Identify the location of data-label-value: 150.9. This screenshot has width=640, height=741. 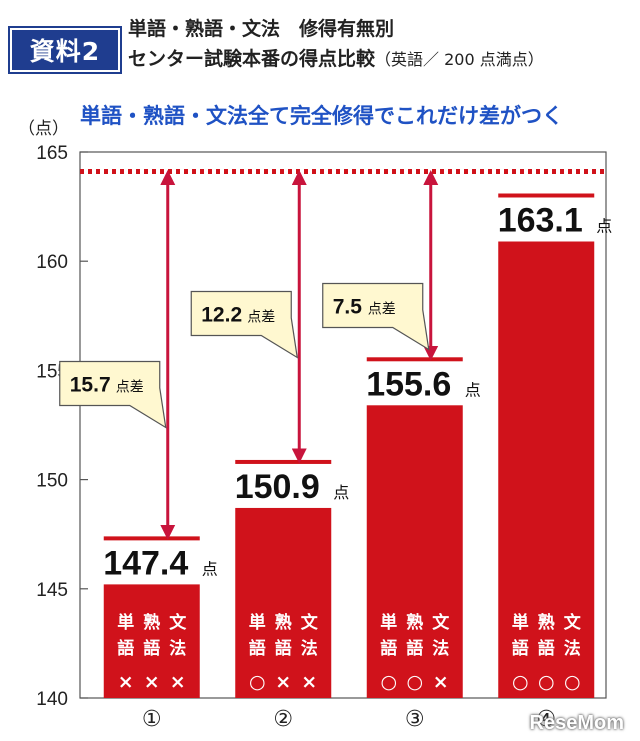
(277, 487).